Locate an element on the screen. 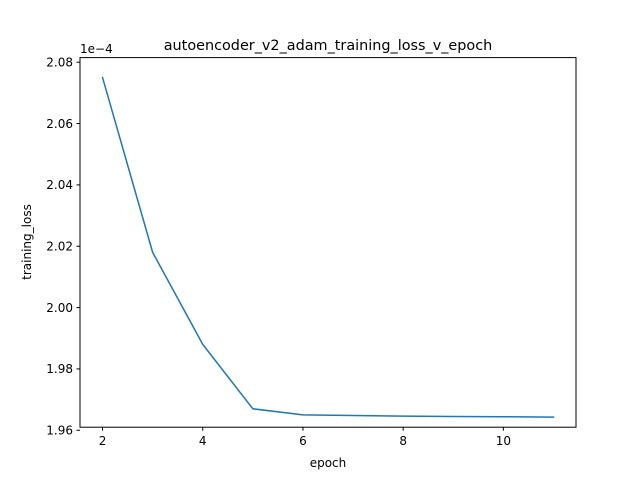 Image resolution: width=640 pixels, height=485 pixels. y-tick-label: 2.04 is located at coordinates (59, 185).